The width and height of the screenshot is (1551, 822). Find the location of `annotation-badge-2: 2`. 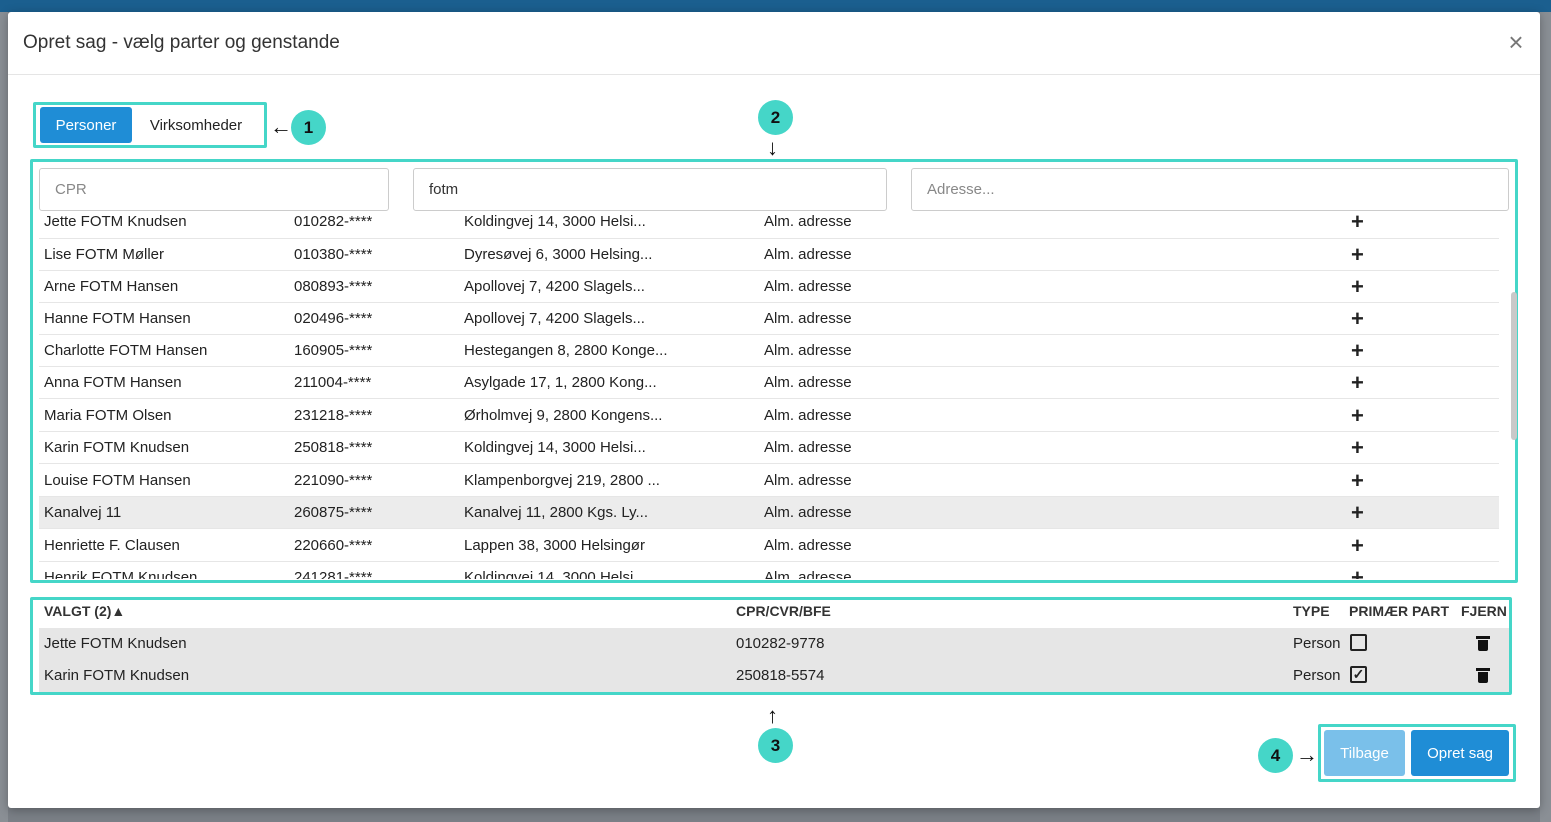

annotation-badge-2: 2 is located at coordinates (775, 117).